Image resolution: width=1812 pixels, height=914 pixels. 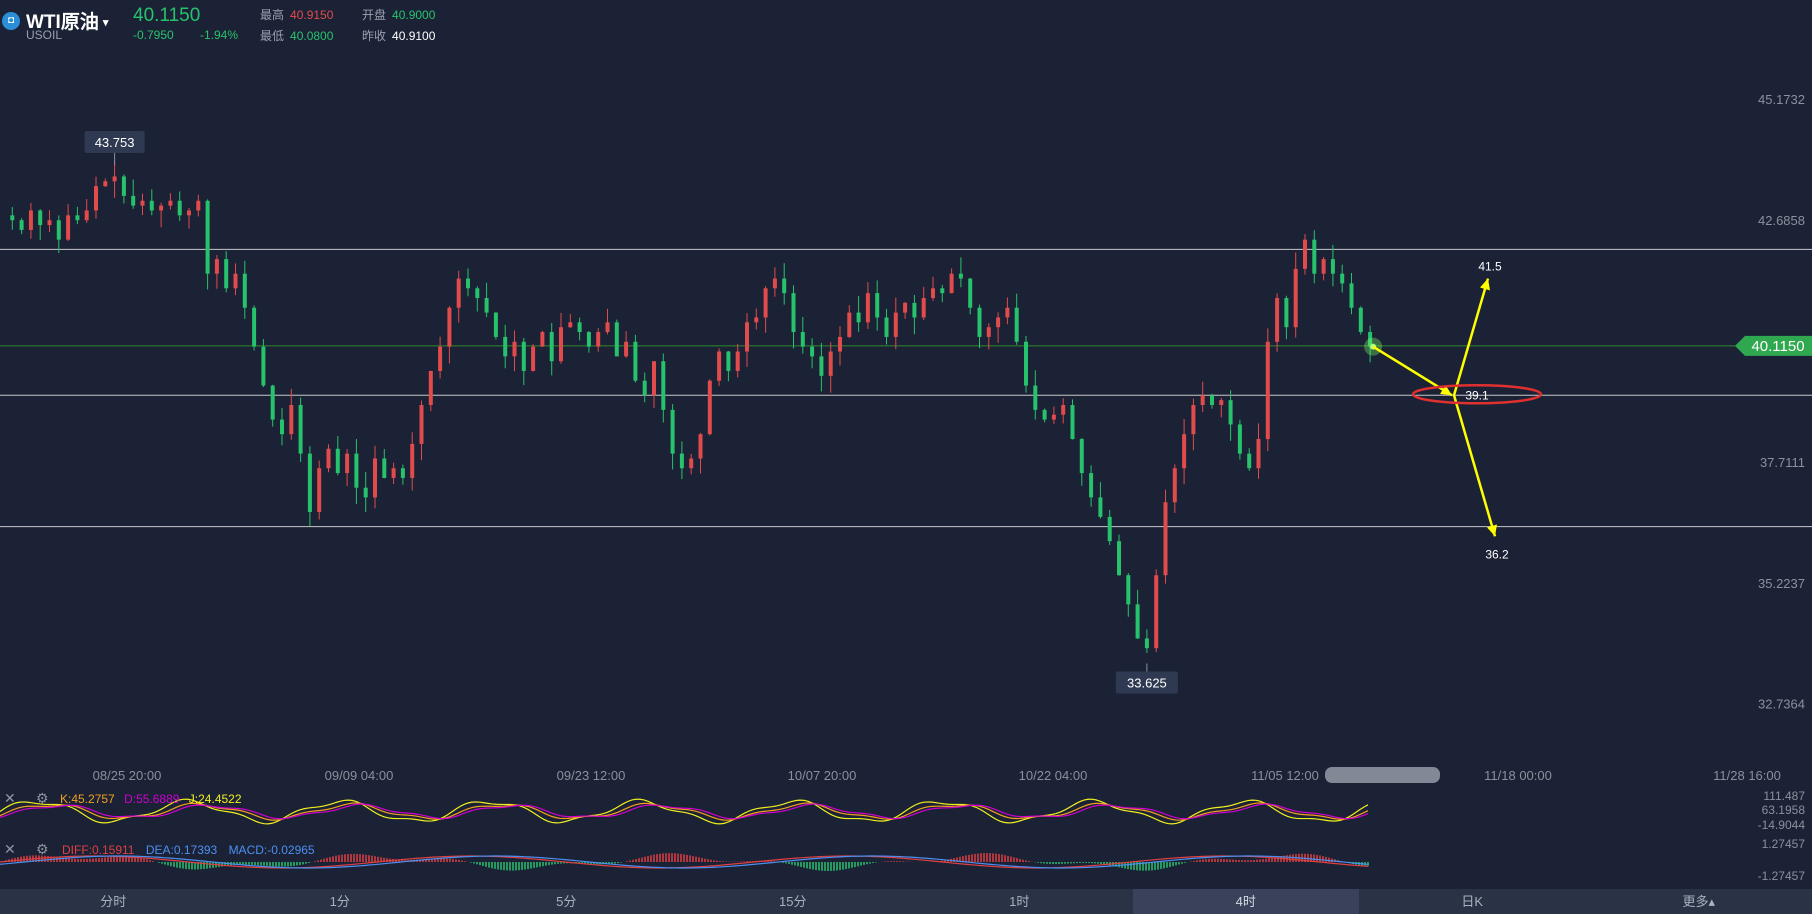 I want to click on down-target-label: 36.2, so click(x=1497, y=554).